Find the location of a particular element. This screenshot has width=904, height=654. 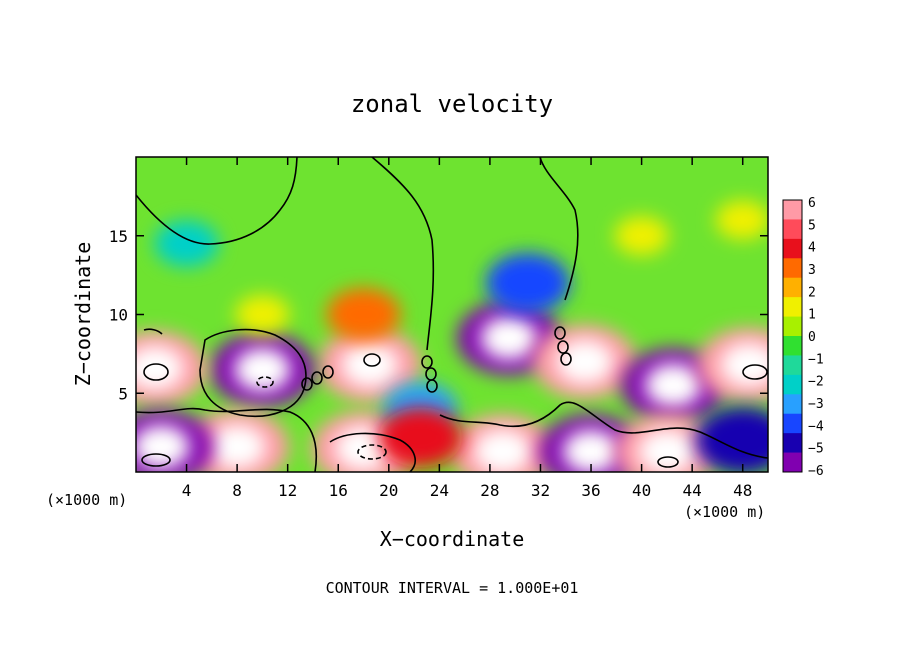

x-tick-label: 28 is located at coordinates (489, 490).